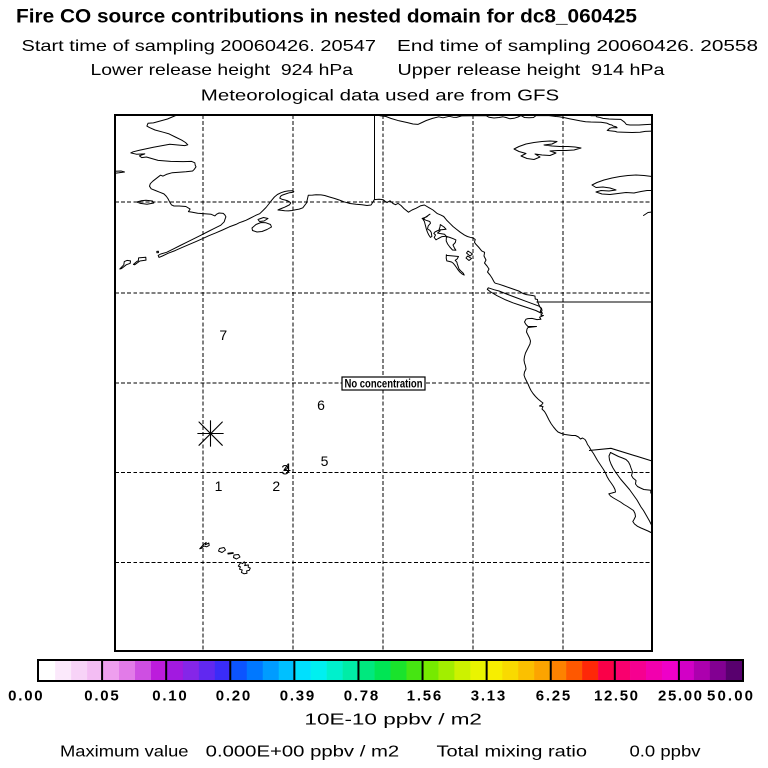 The width and height of the screenshot is (768, 768). I want to click on svg-text: Total mixing ratio, so click(512, 751).